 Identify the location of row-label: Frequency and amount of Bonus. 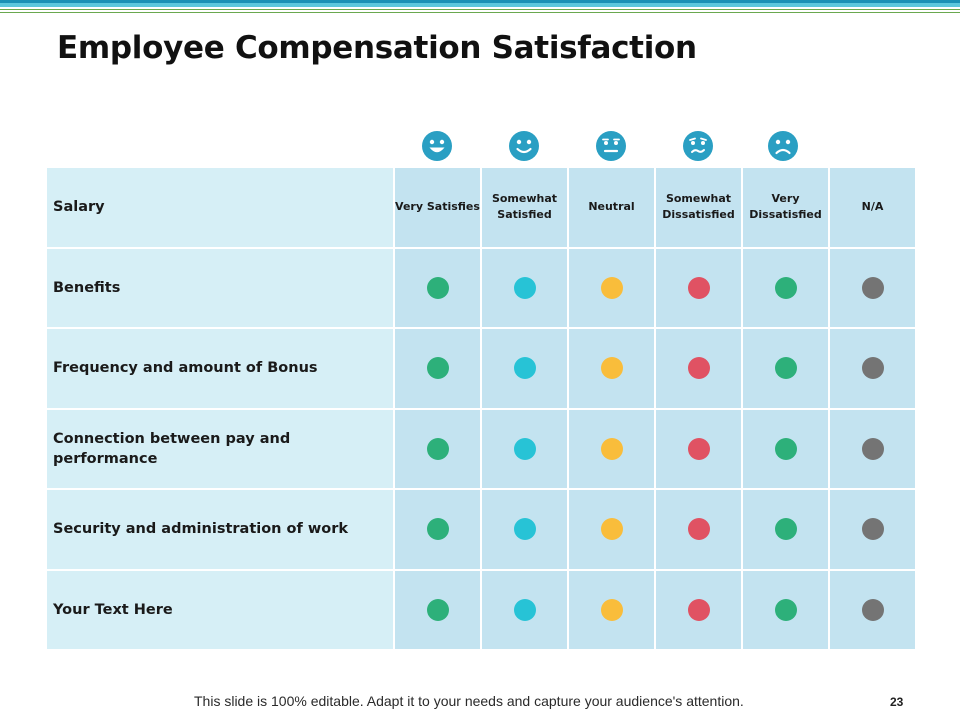
(220, 368).